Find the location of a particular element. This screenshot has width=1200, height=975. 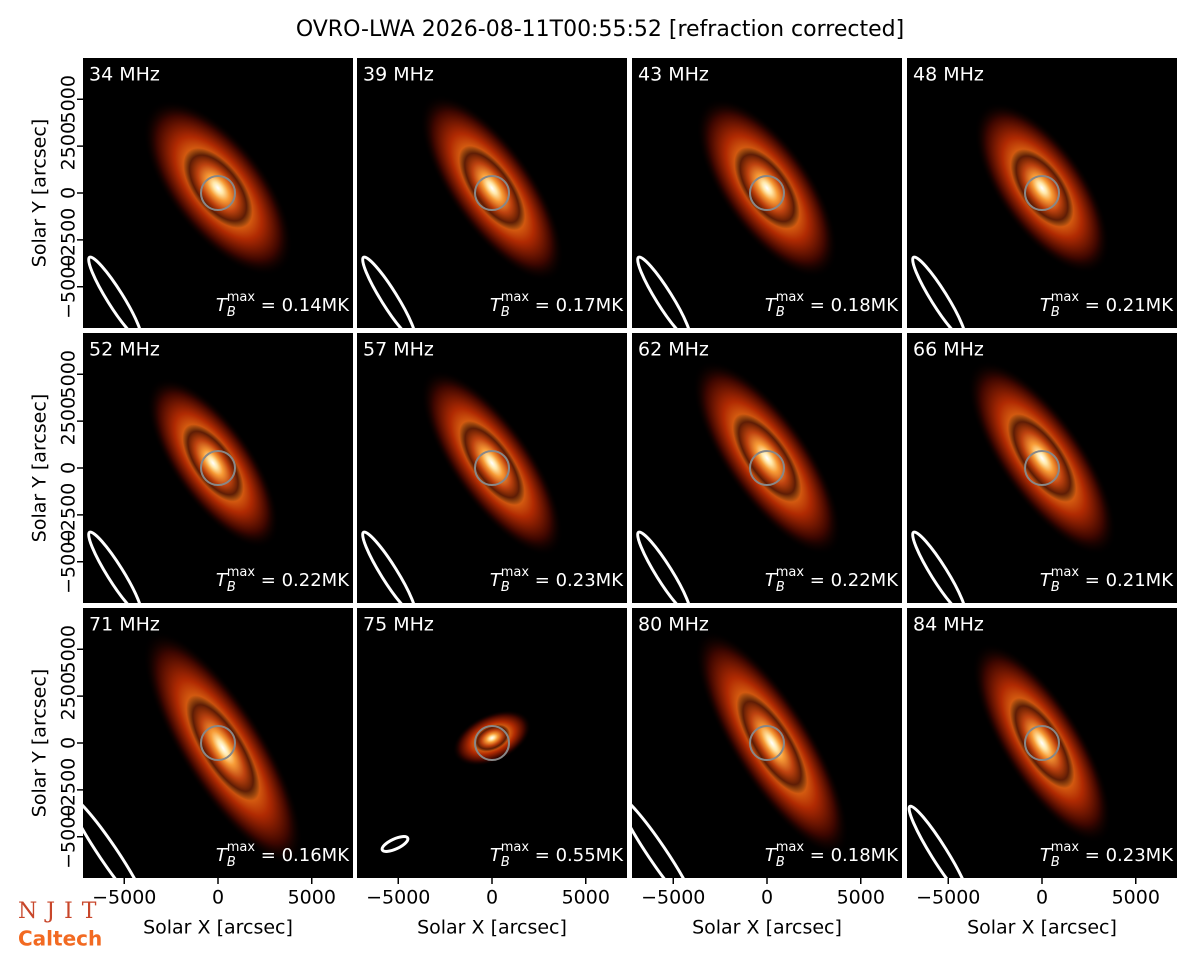

caltech-logo: Caltech is located at coordinates (60, 939).